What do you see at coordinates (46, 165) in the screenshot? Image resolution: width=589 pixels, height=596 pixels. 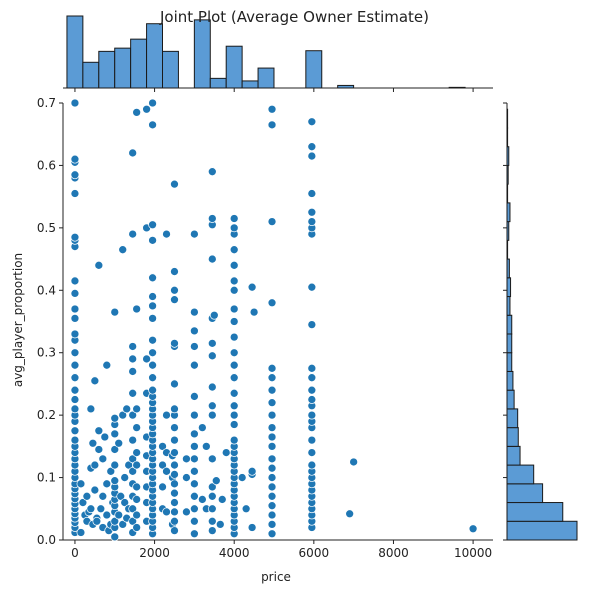 I see `y-tick-label: 0.6` at bounding box center [46, 165].